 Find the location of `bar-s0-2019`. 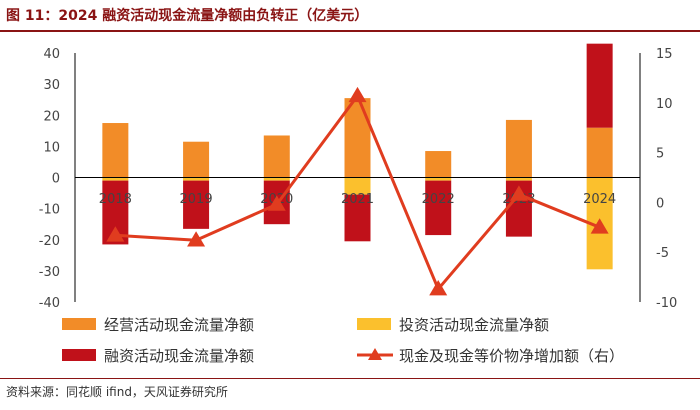

bar-s0-2019 is located at coordinates (196, 159).